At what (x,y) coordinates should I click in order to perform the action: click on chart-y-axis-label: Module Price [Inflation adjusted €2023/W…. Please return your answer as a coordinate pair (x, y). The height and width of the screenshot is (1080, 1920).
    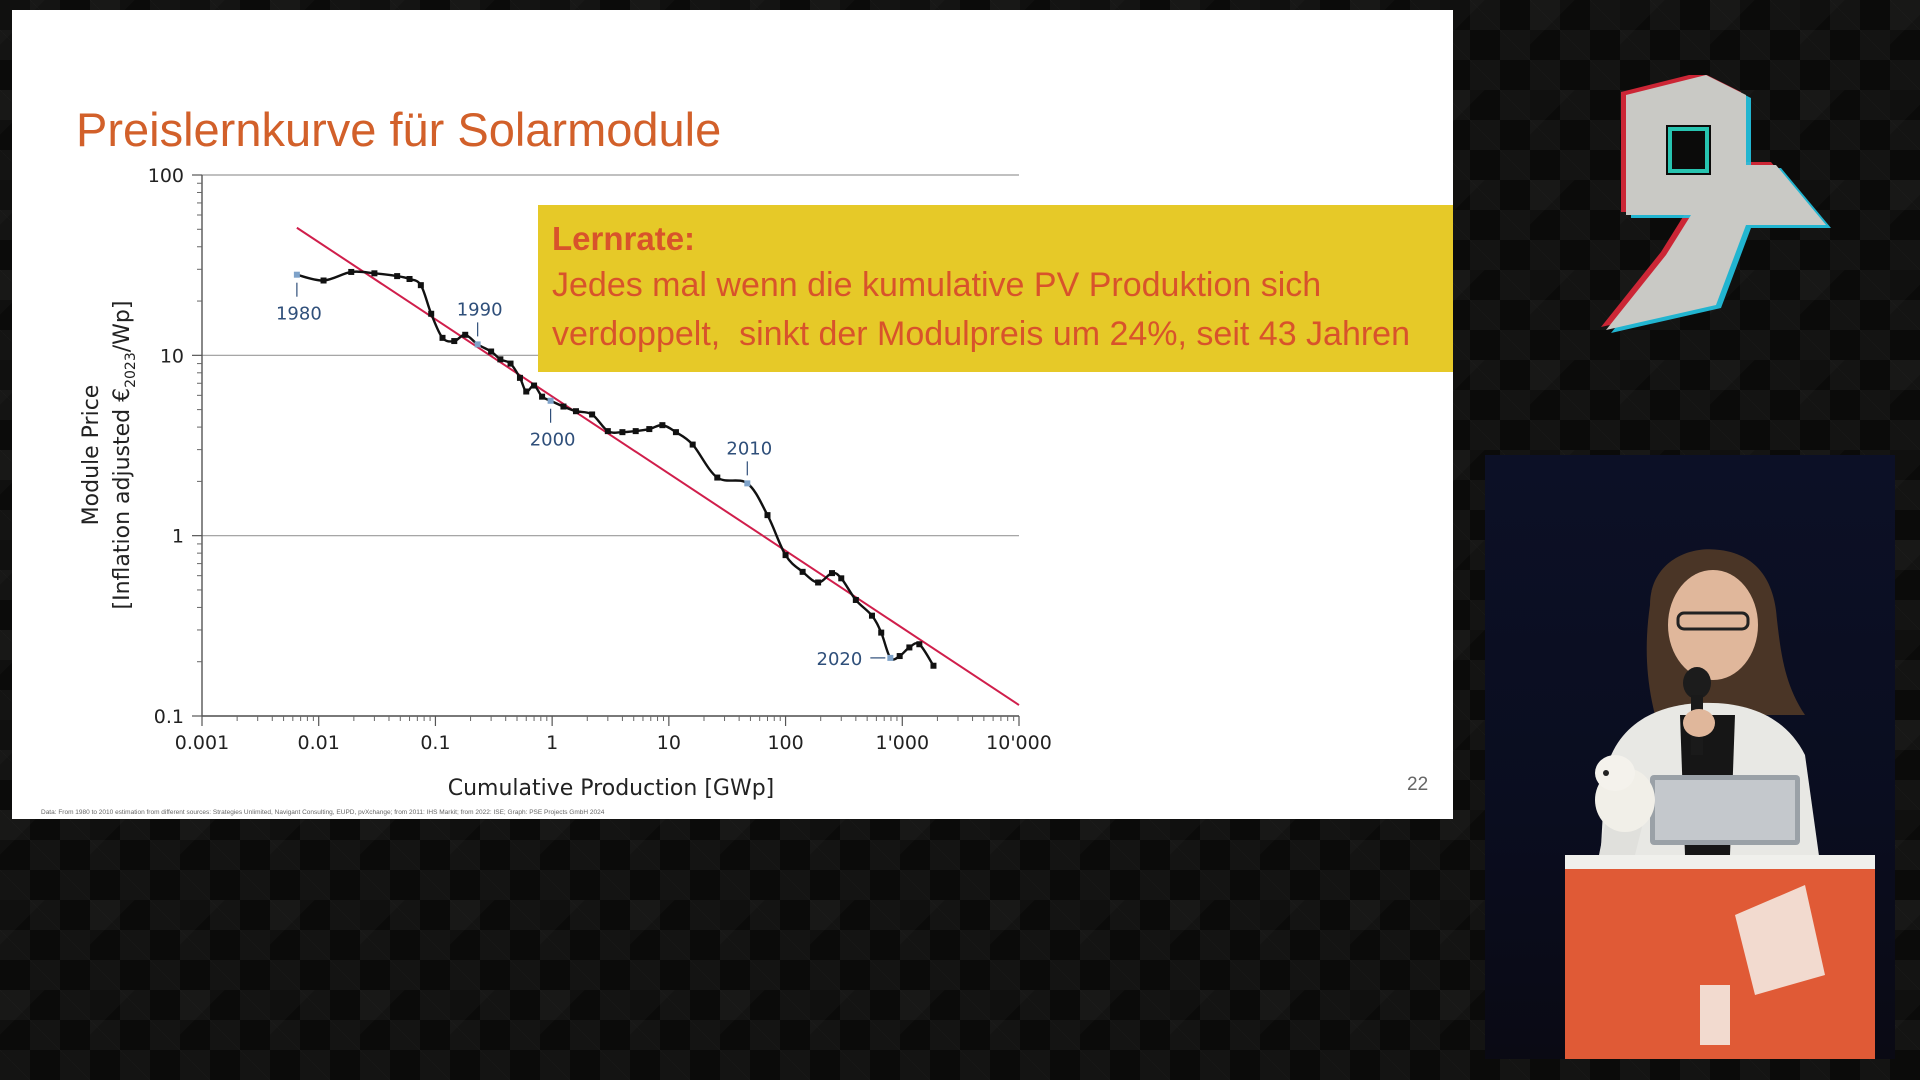
    Looking at the image, I should click on (109, 455).